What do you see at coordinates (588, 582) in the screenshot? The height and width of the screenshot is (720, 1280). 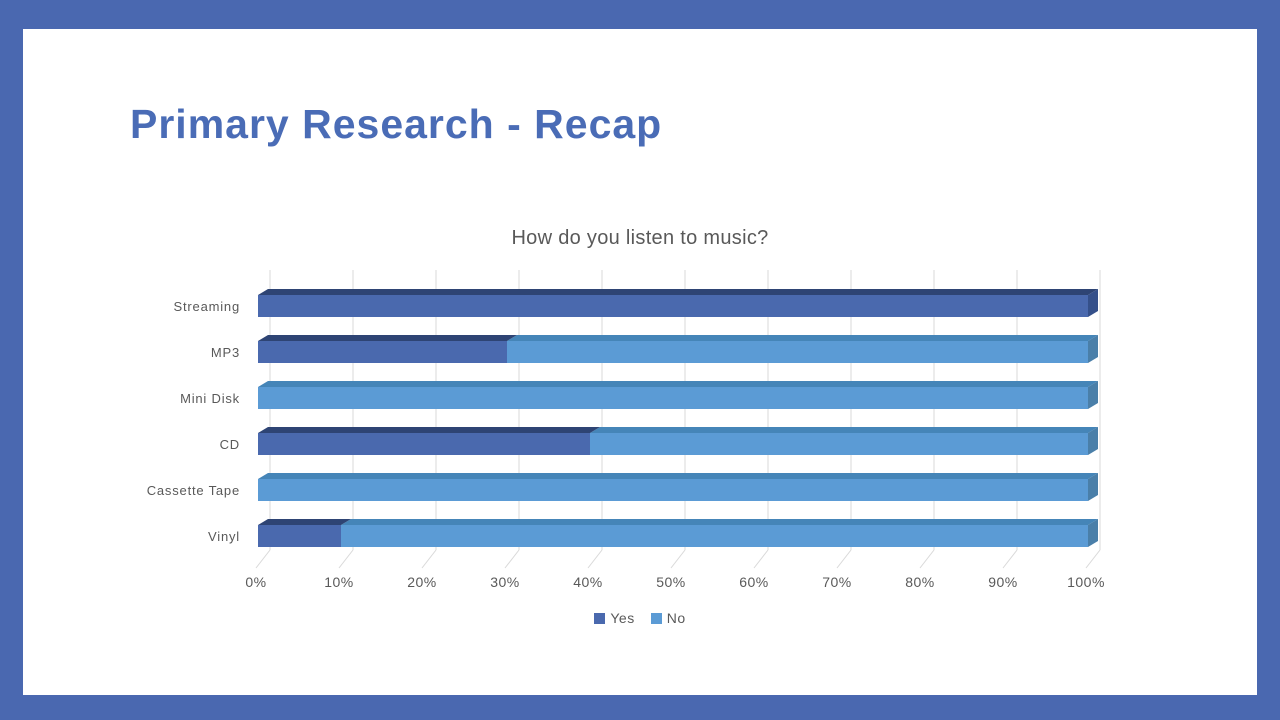 I see `x-tick-label: 40%` at bounding box center [588, 582].